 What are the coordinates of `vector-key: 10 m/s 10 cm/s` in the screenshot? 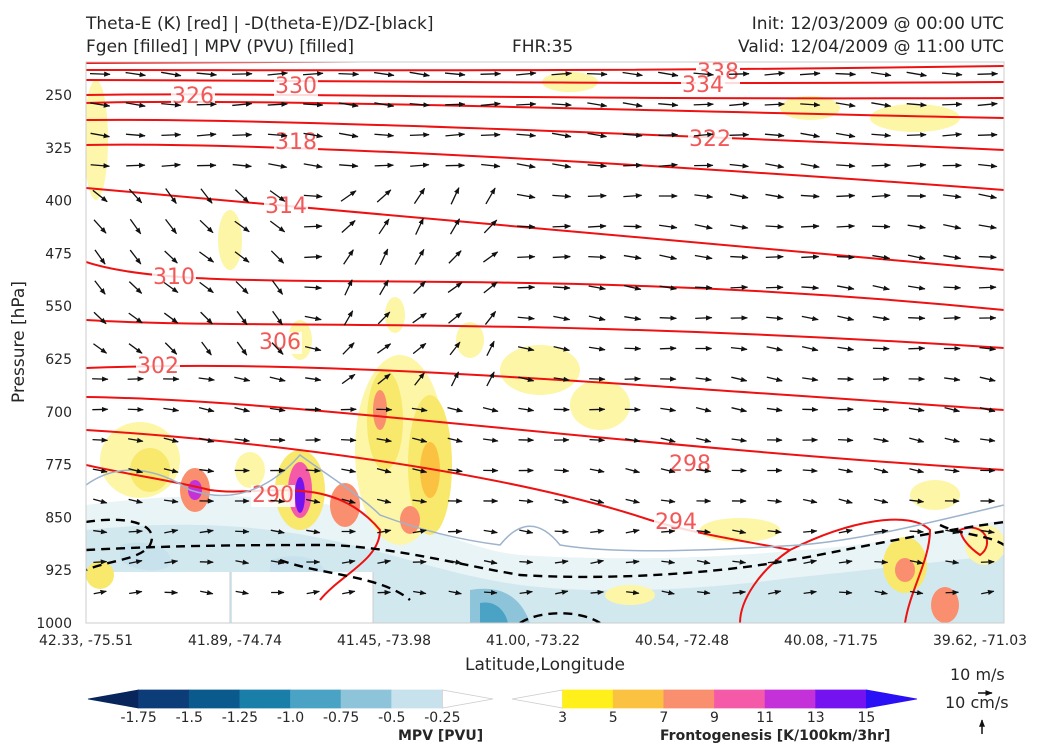 It's located at (977, 699).